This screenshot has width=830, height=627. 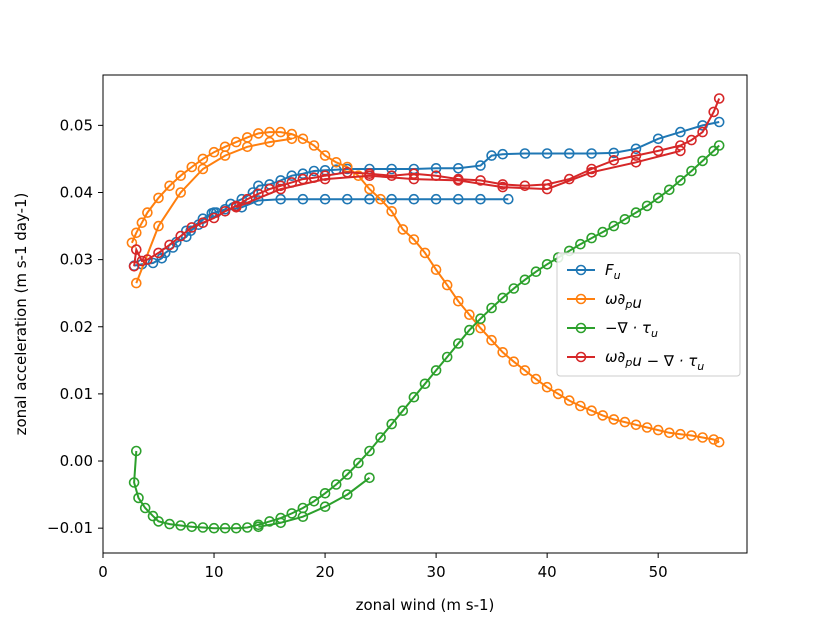 I want to click on series-line-lower, so click(x=458, y=179).